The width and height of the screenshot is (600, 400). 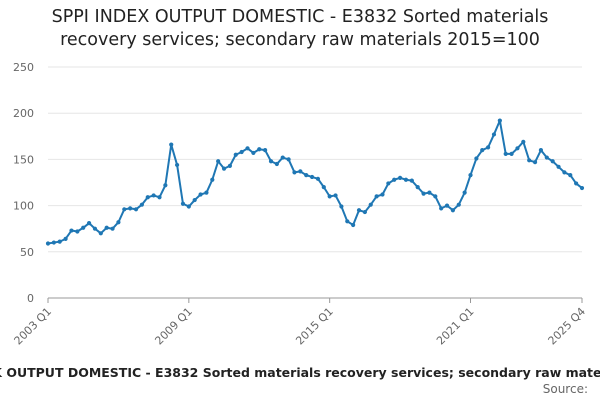 I want to click on x-tick-label: 2021 Q1, so click(x=455, y=326).